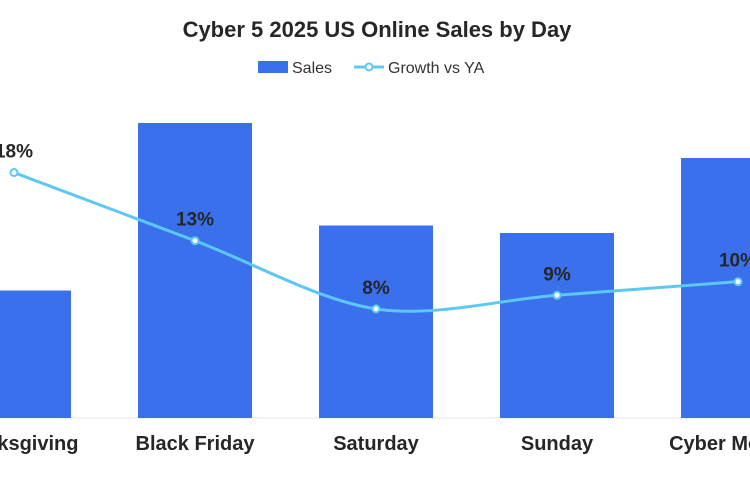 The image size is (750, 480). What do you see at coordinates (195, 220) in the screenshot?
I see `growth-data-label: 13%` at bounding box center [195, 220].